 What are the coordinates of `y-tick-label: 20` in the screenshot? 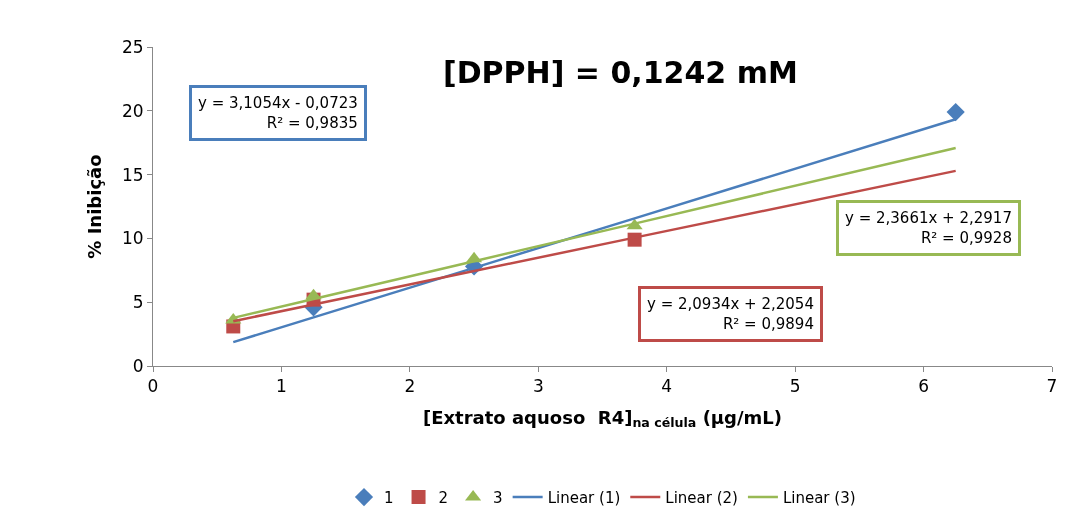 It's located at (132, 110).